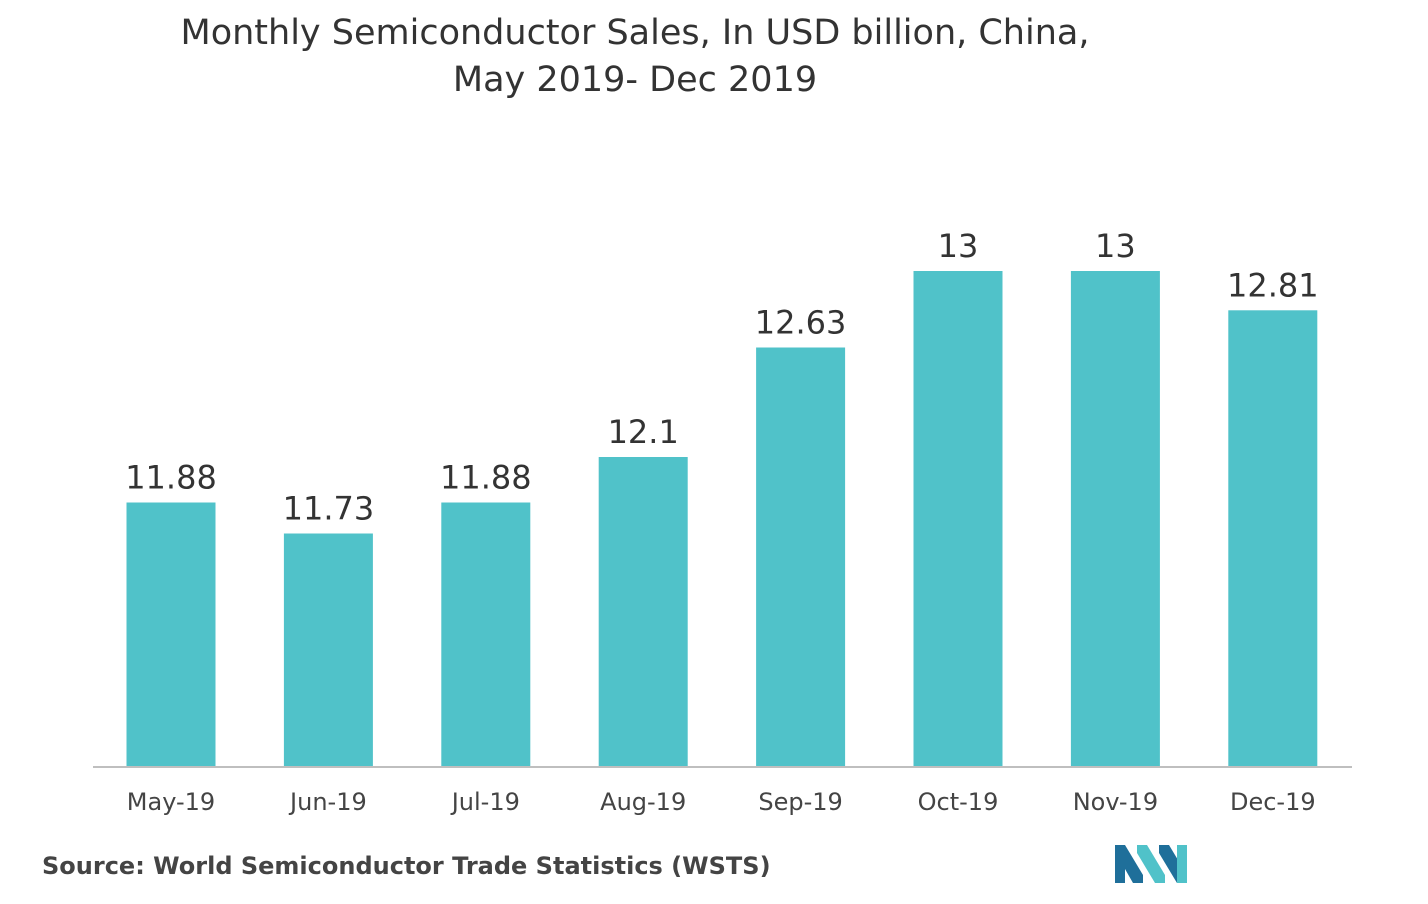 This screenshot has width=1428, height=904. I want to click on x-tick-label: Dec-19, so click(1273, 802).